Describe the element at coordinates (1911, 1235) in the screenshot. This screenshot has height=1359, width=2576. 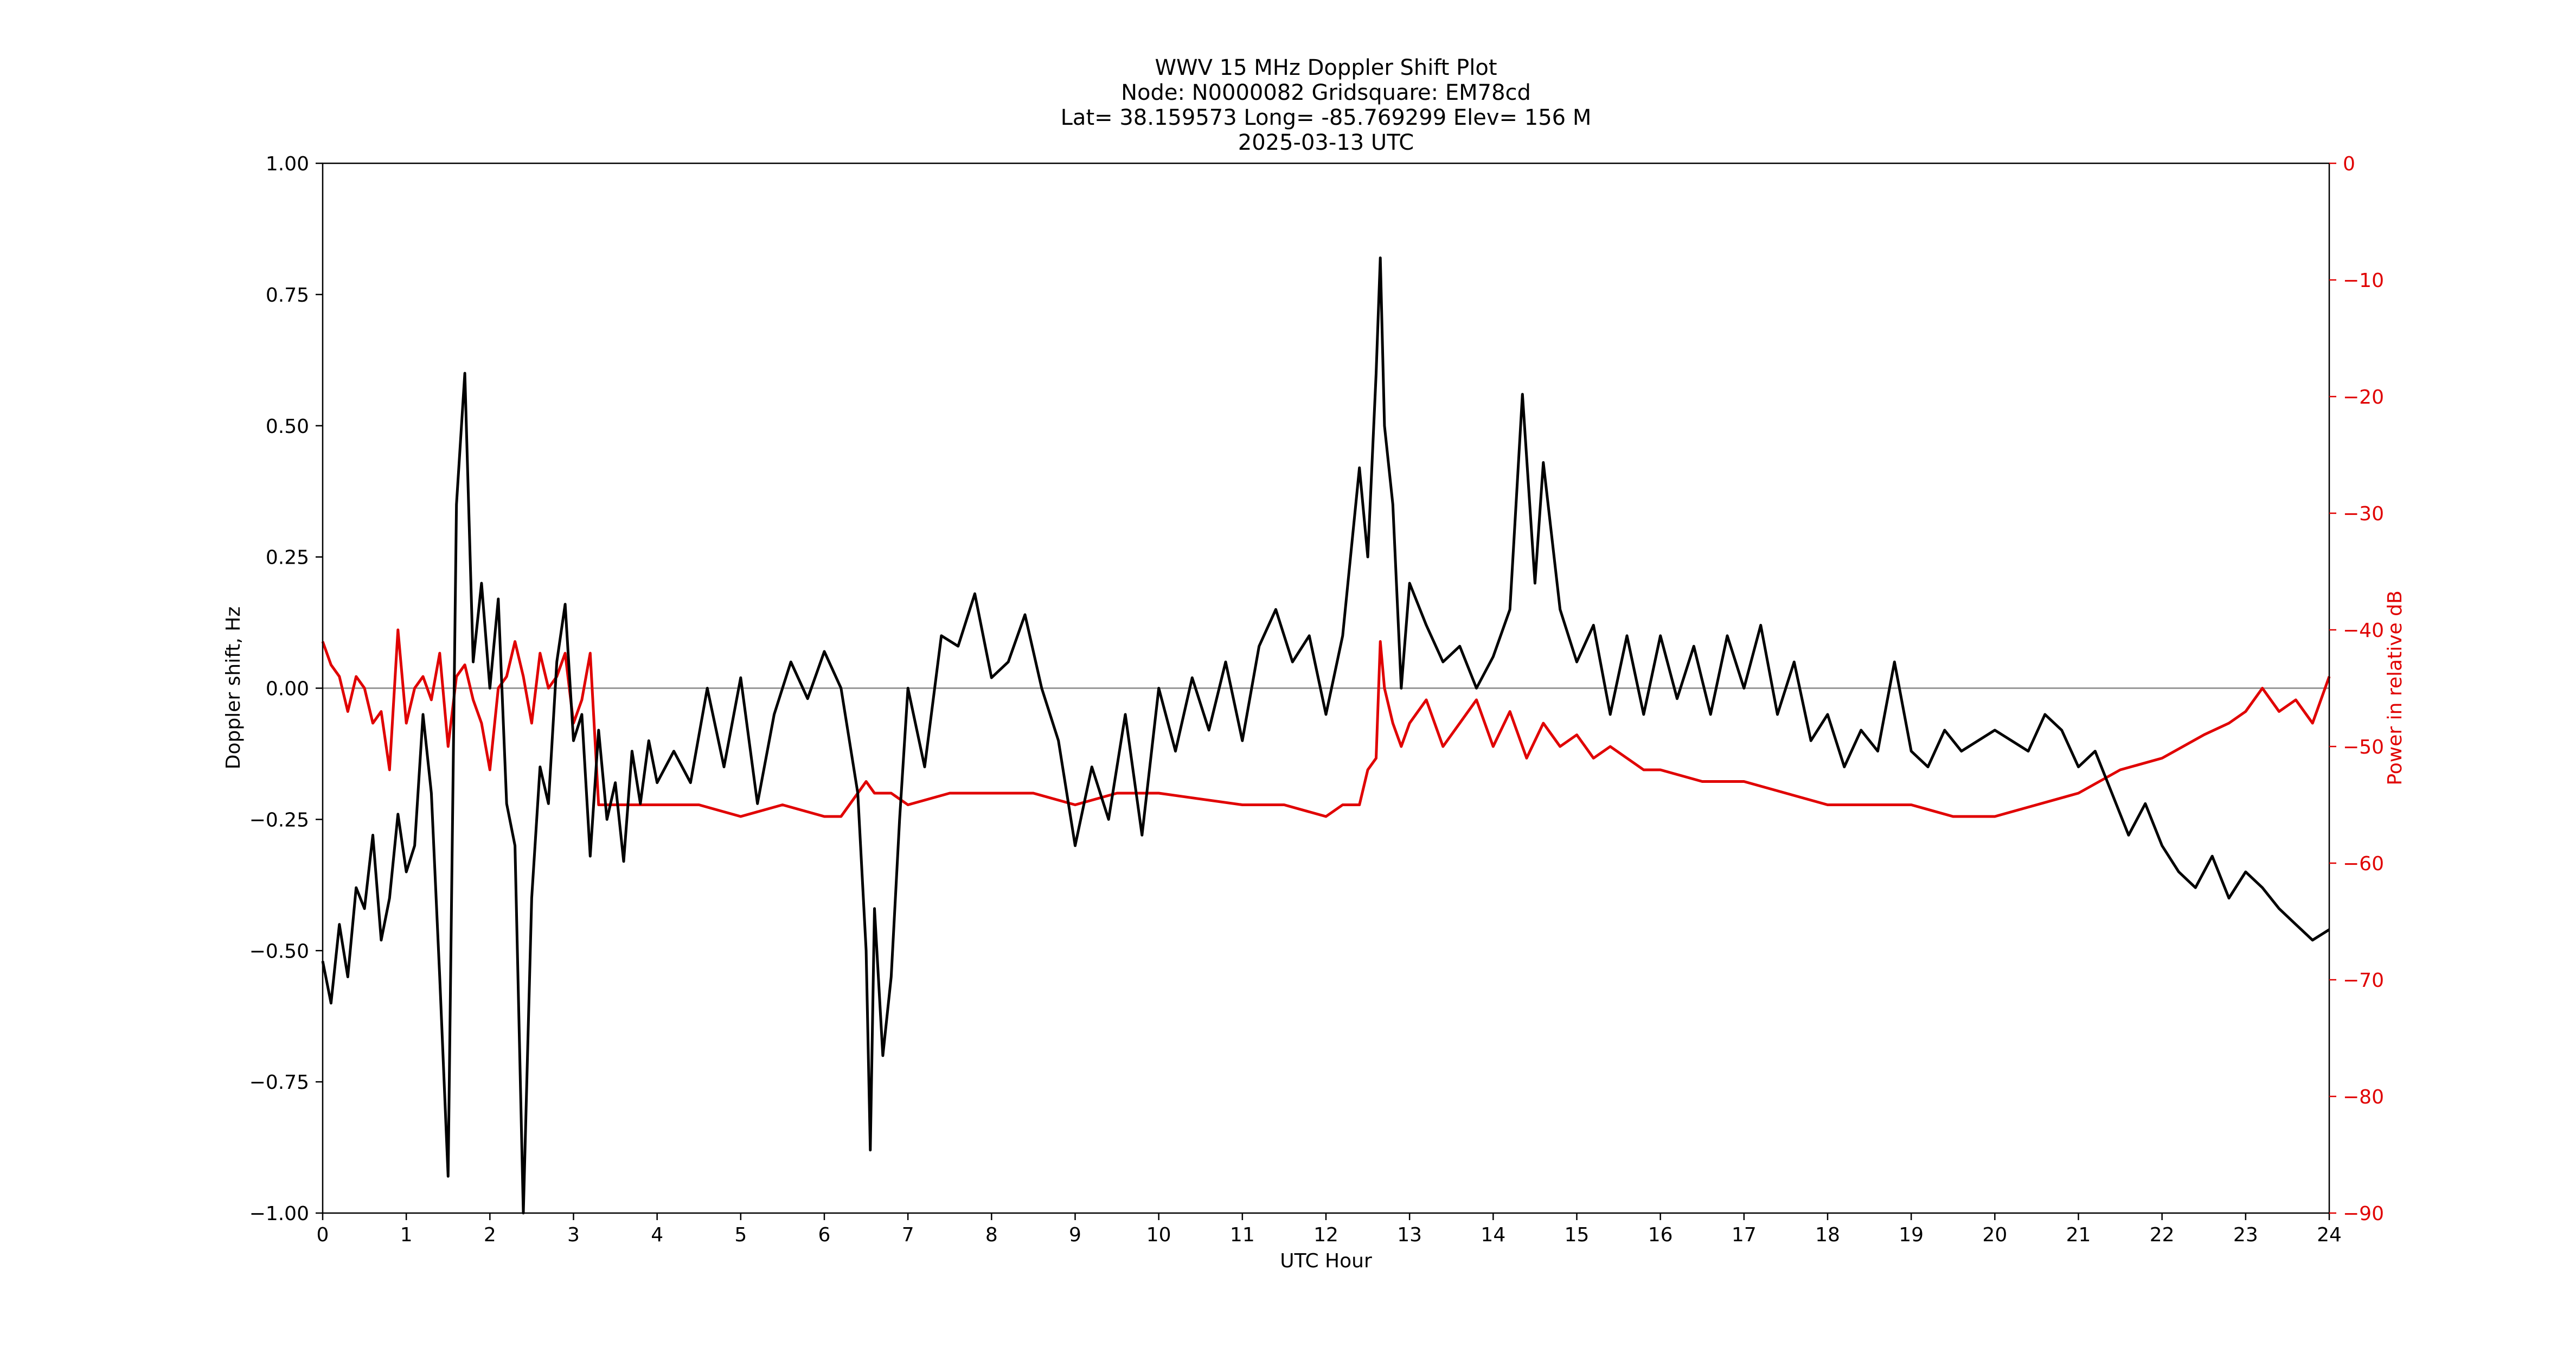
I see `x-tick-label: 19` at that location.